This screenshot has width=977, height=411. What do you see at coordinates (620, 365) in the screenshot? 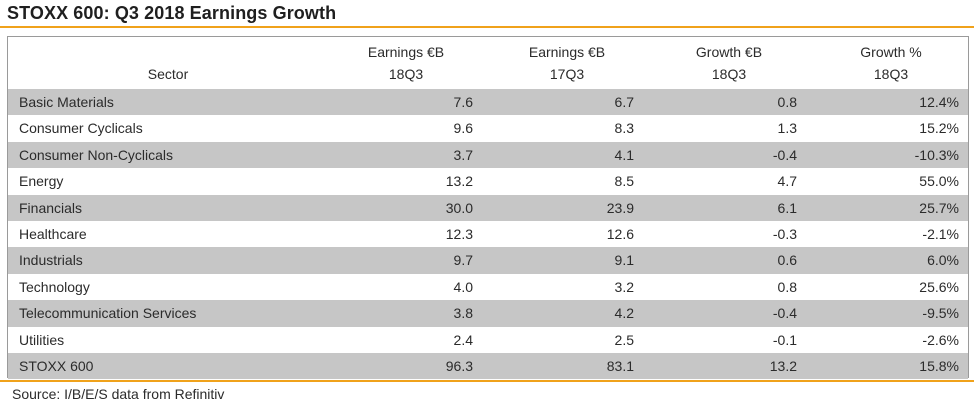
I see `cell-earnings-17q3: 83.1` at bounding box center [620, 365].